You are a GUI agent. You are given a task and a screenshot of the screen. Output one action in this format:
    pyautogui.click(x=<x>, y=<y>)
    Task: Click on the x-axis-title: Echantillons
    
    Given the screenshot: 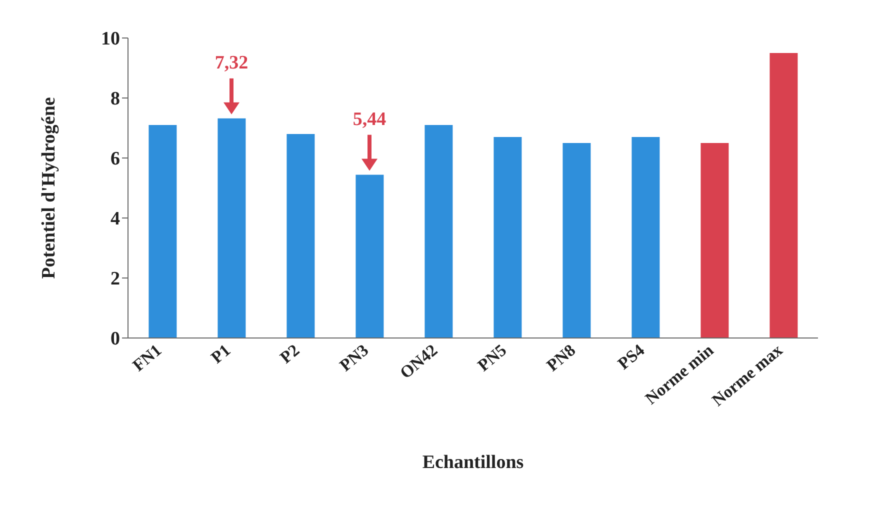 What is the action you would take?
    pyautogui.click(x=473, y=462)
    